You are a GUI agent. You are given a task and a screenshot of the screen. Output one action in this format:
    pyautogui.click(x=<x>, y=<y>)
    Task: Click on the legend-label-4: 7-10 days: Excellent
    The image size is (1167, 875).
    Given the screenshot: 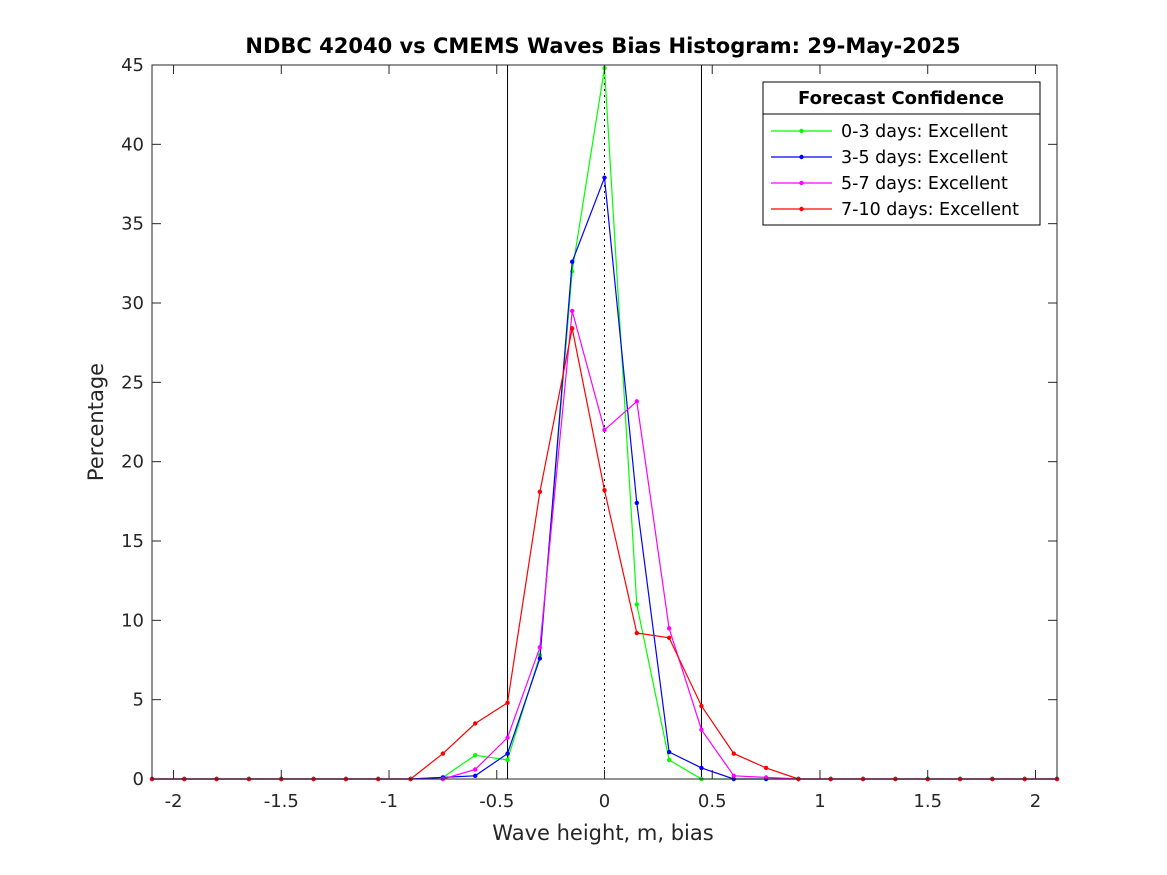 What is the action you would take?
    pyautogui.click(x=930, y=210)
    